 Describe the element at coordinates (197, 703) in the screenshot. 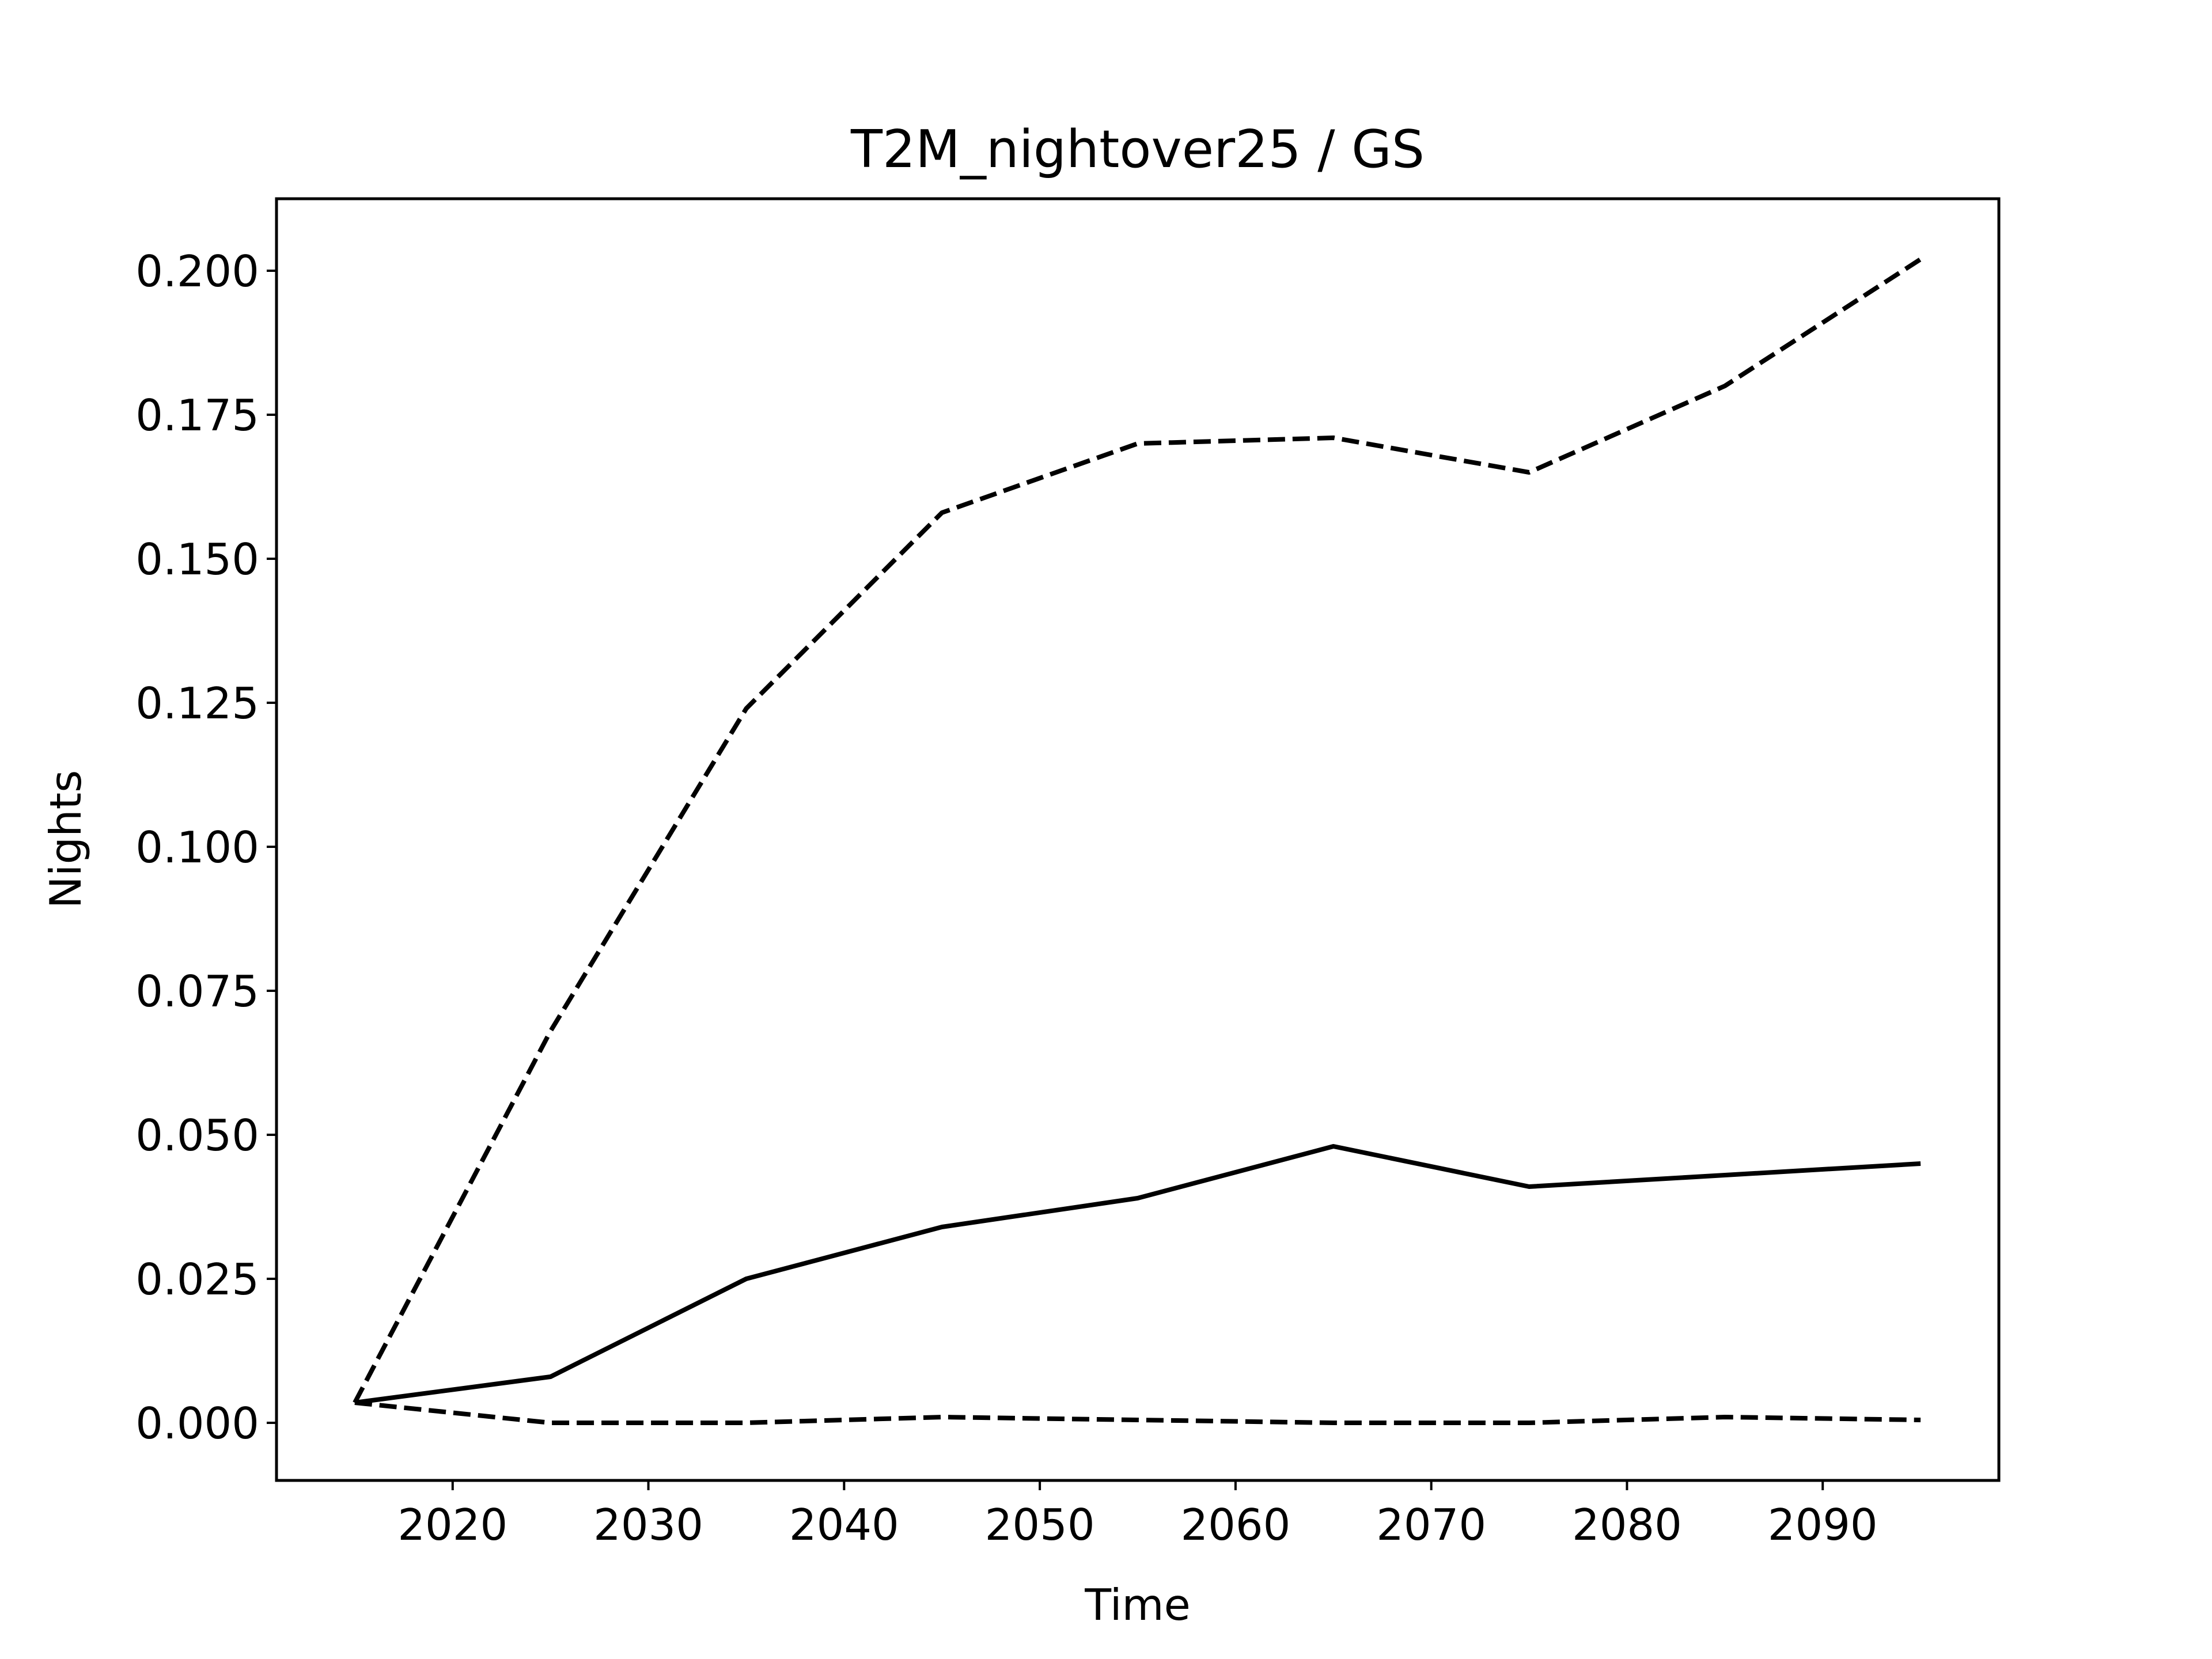

I see `y-tick-label: 0.125` at that location.